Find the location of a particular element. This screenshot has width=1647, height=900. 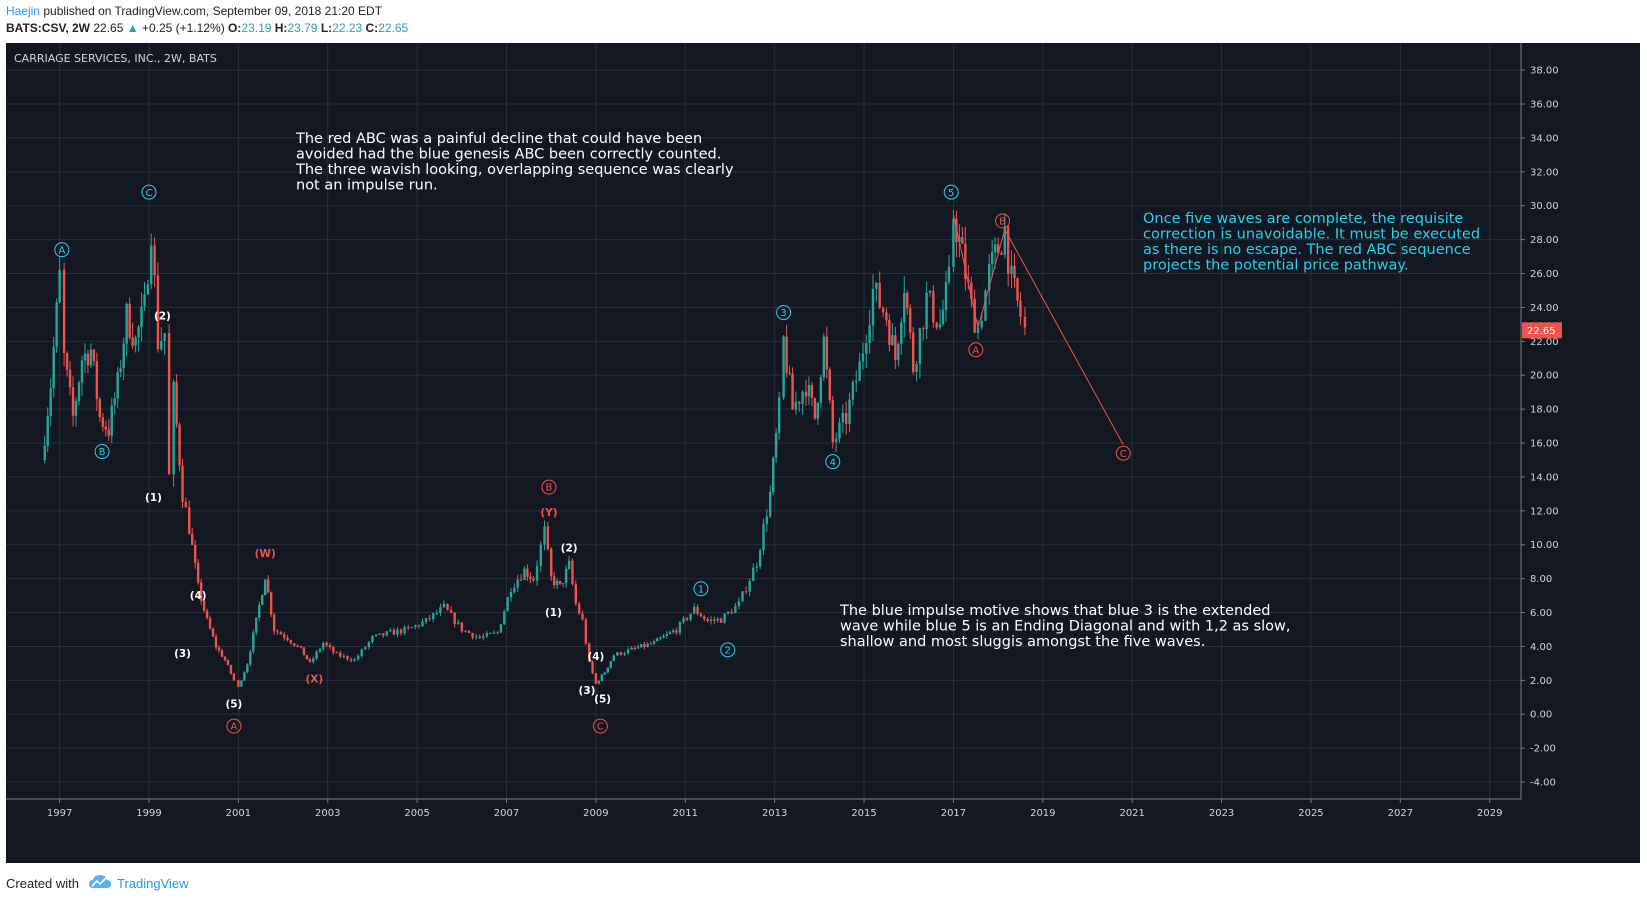

x-tick-label: 2025 is located at coordinates (1310, 813).